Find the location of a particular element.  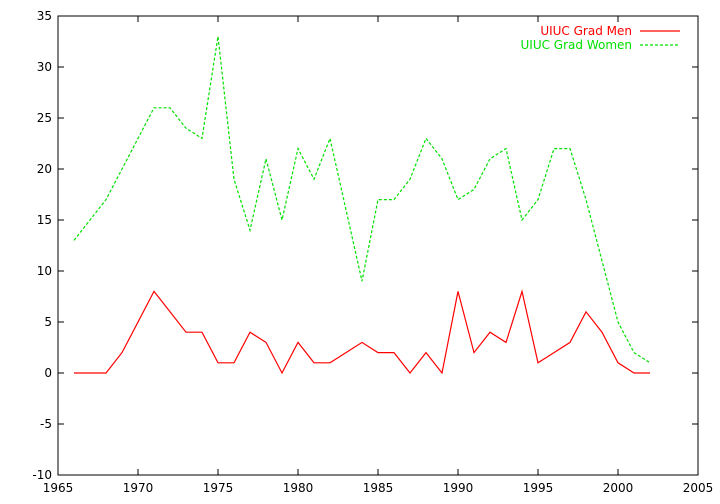

y-tick-label: -5 is located at coordinates (46, 424).